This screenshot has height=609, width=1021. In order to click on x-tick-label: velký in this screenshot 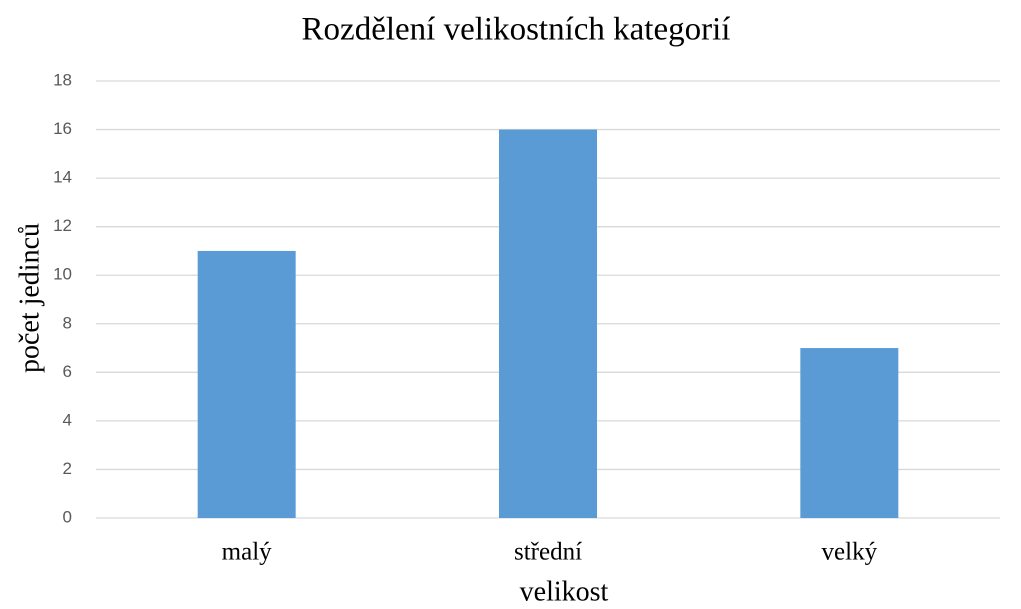, I will do `click(850, 552)`.